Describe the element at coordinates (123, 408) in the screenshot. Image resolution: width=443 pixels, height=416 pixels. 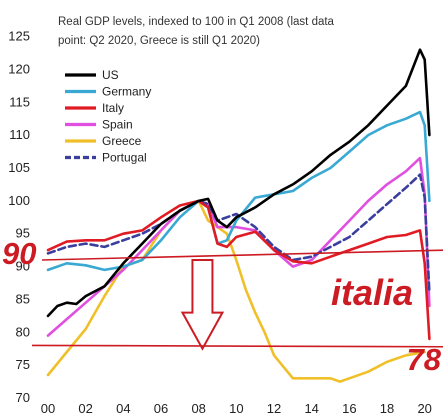
I see `x-tick-label: 04` at that location.